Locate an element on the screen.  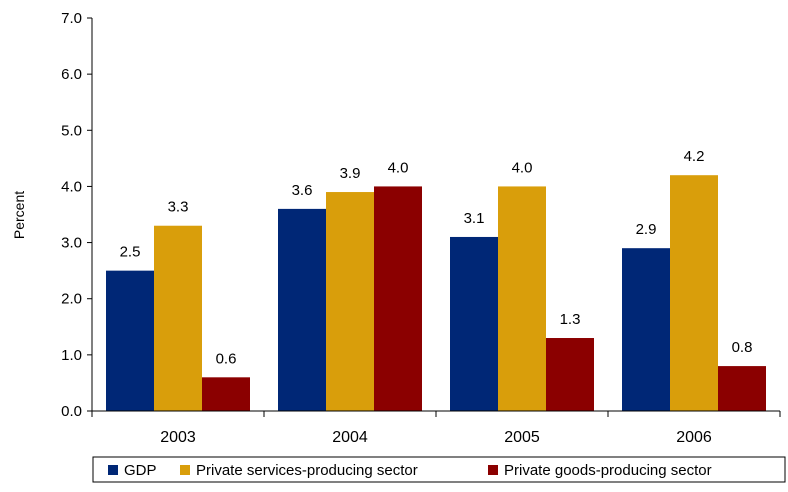
y-tick-label: 4.0 is located at coordinates (71, 186).